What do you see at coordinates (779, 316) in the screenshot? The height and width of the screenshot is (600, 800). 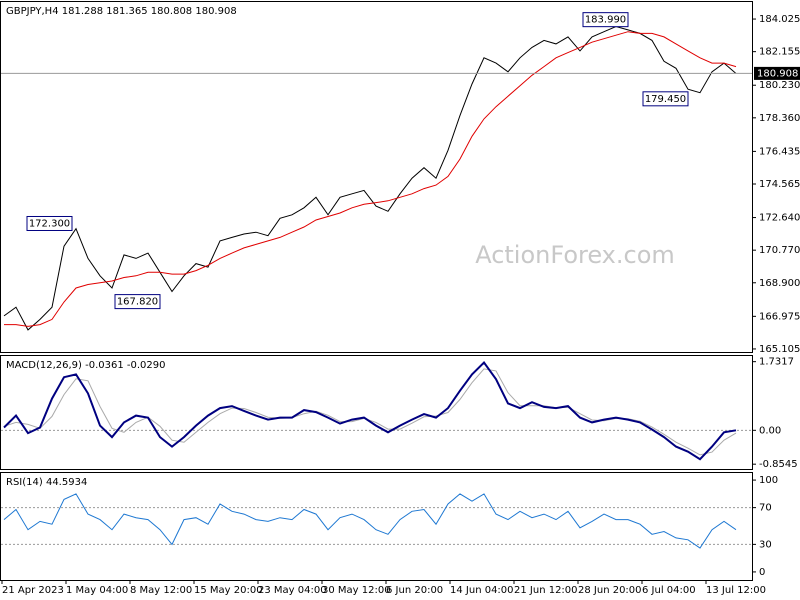 I see `y-tick-label: 166.975` at bounding box center [779, 316].